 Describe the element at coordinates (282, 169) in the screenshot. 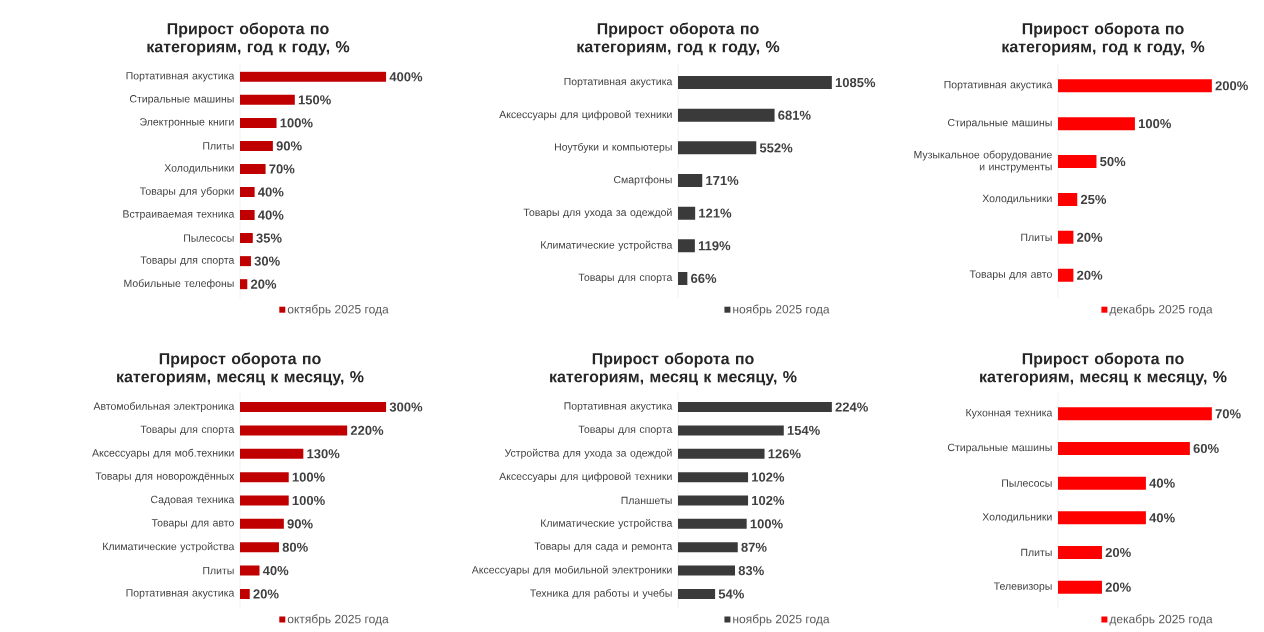

I see `data-label: 70%` at that location.